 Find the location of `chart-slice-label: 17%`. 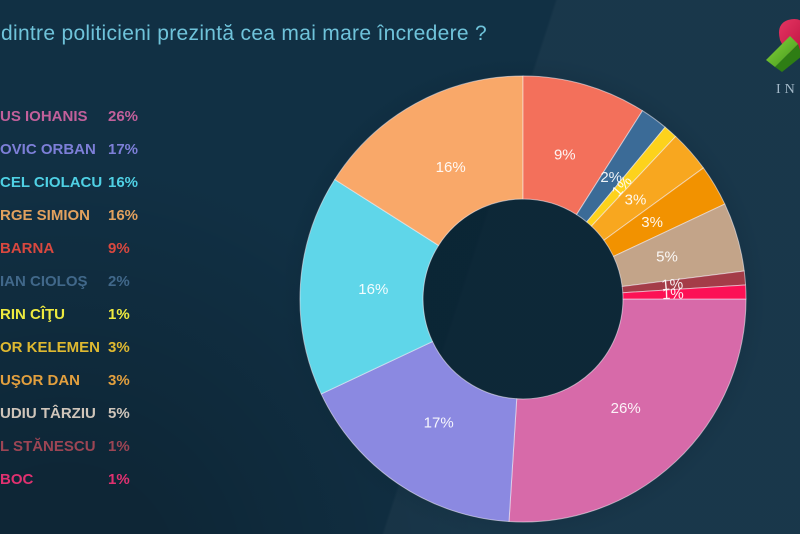

chart-slice-label: 17% is located at coordinates (439, 423).